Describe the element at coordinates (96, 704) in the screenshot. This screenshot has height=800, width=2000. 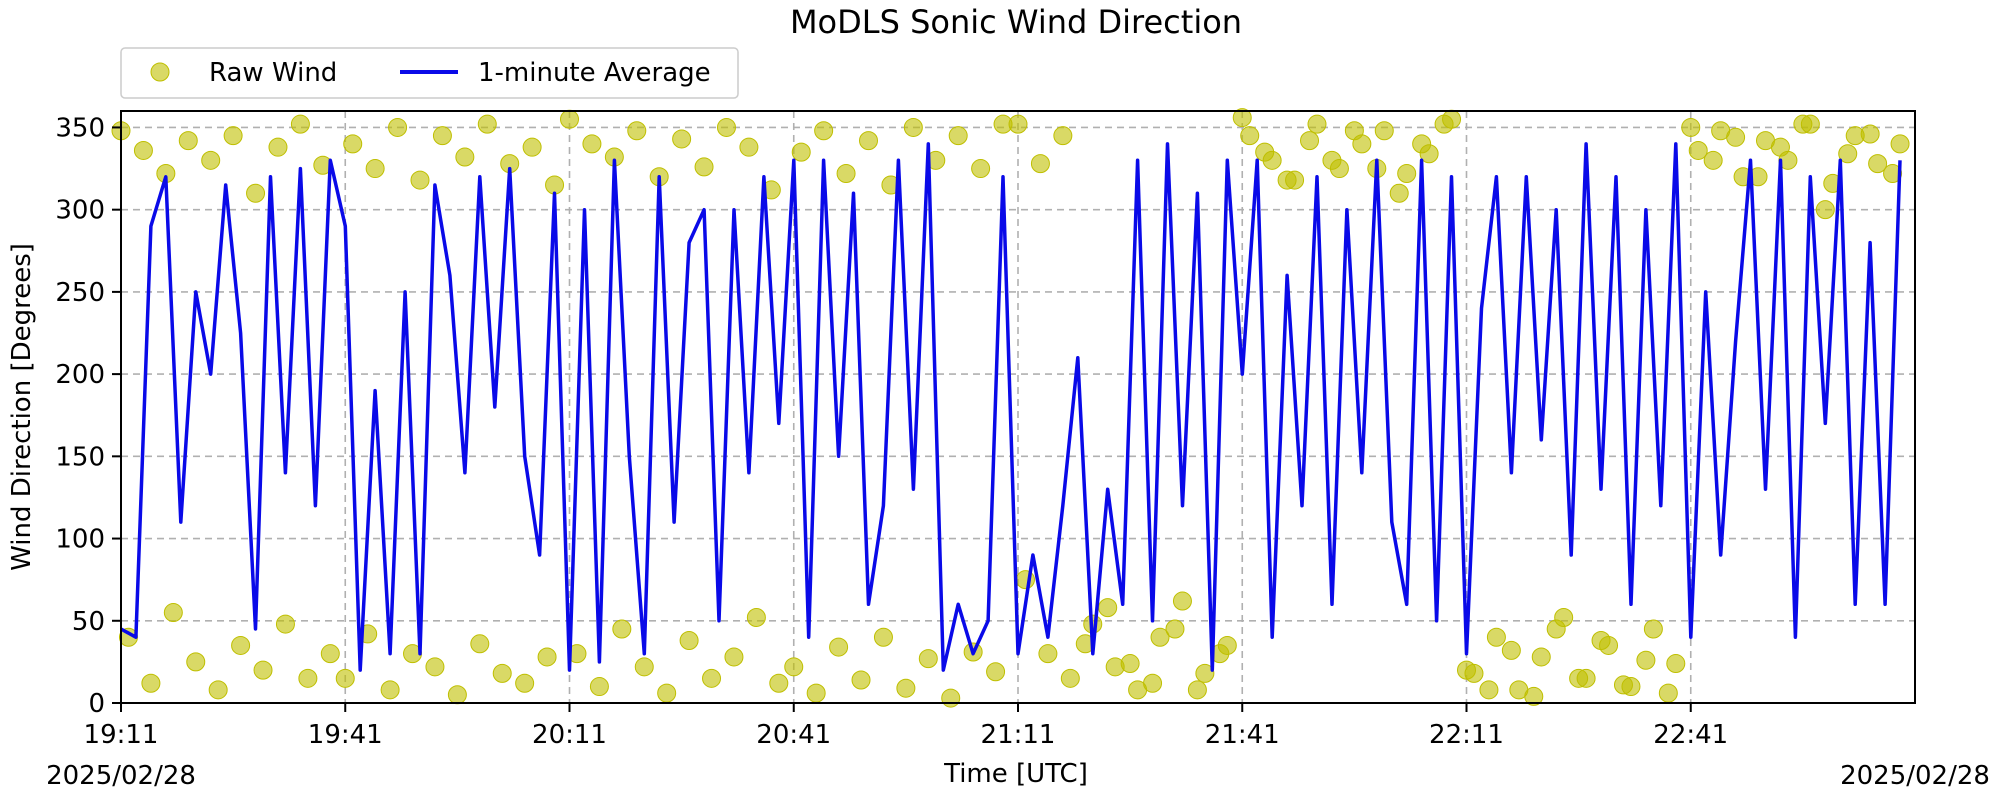
I see `y-tick-label: 0` at that location.